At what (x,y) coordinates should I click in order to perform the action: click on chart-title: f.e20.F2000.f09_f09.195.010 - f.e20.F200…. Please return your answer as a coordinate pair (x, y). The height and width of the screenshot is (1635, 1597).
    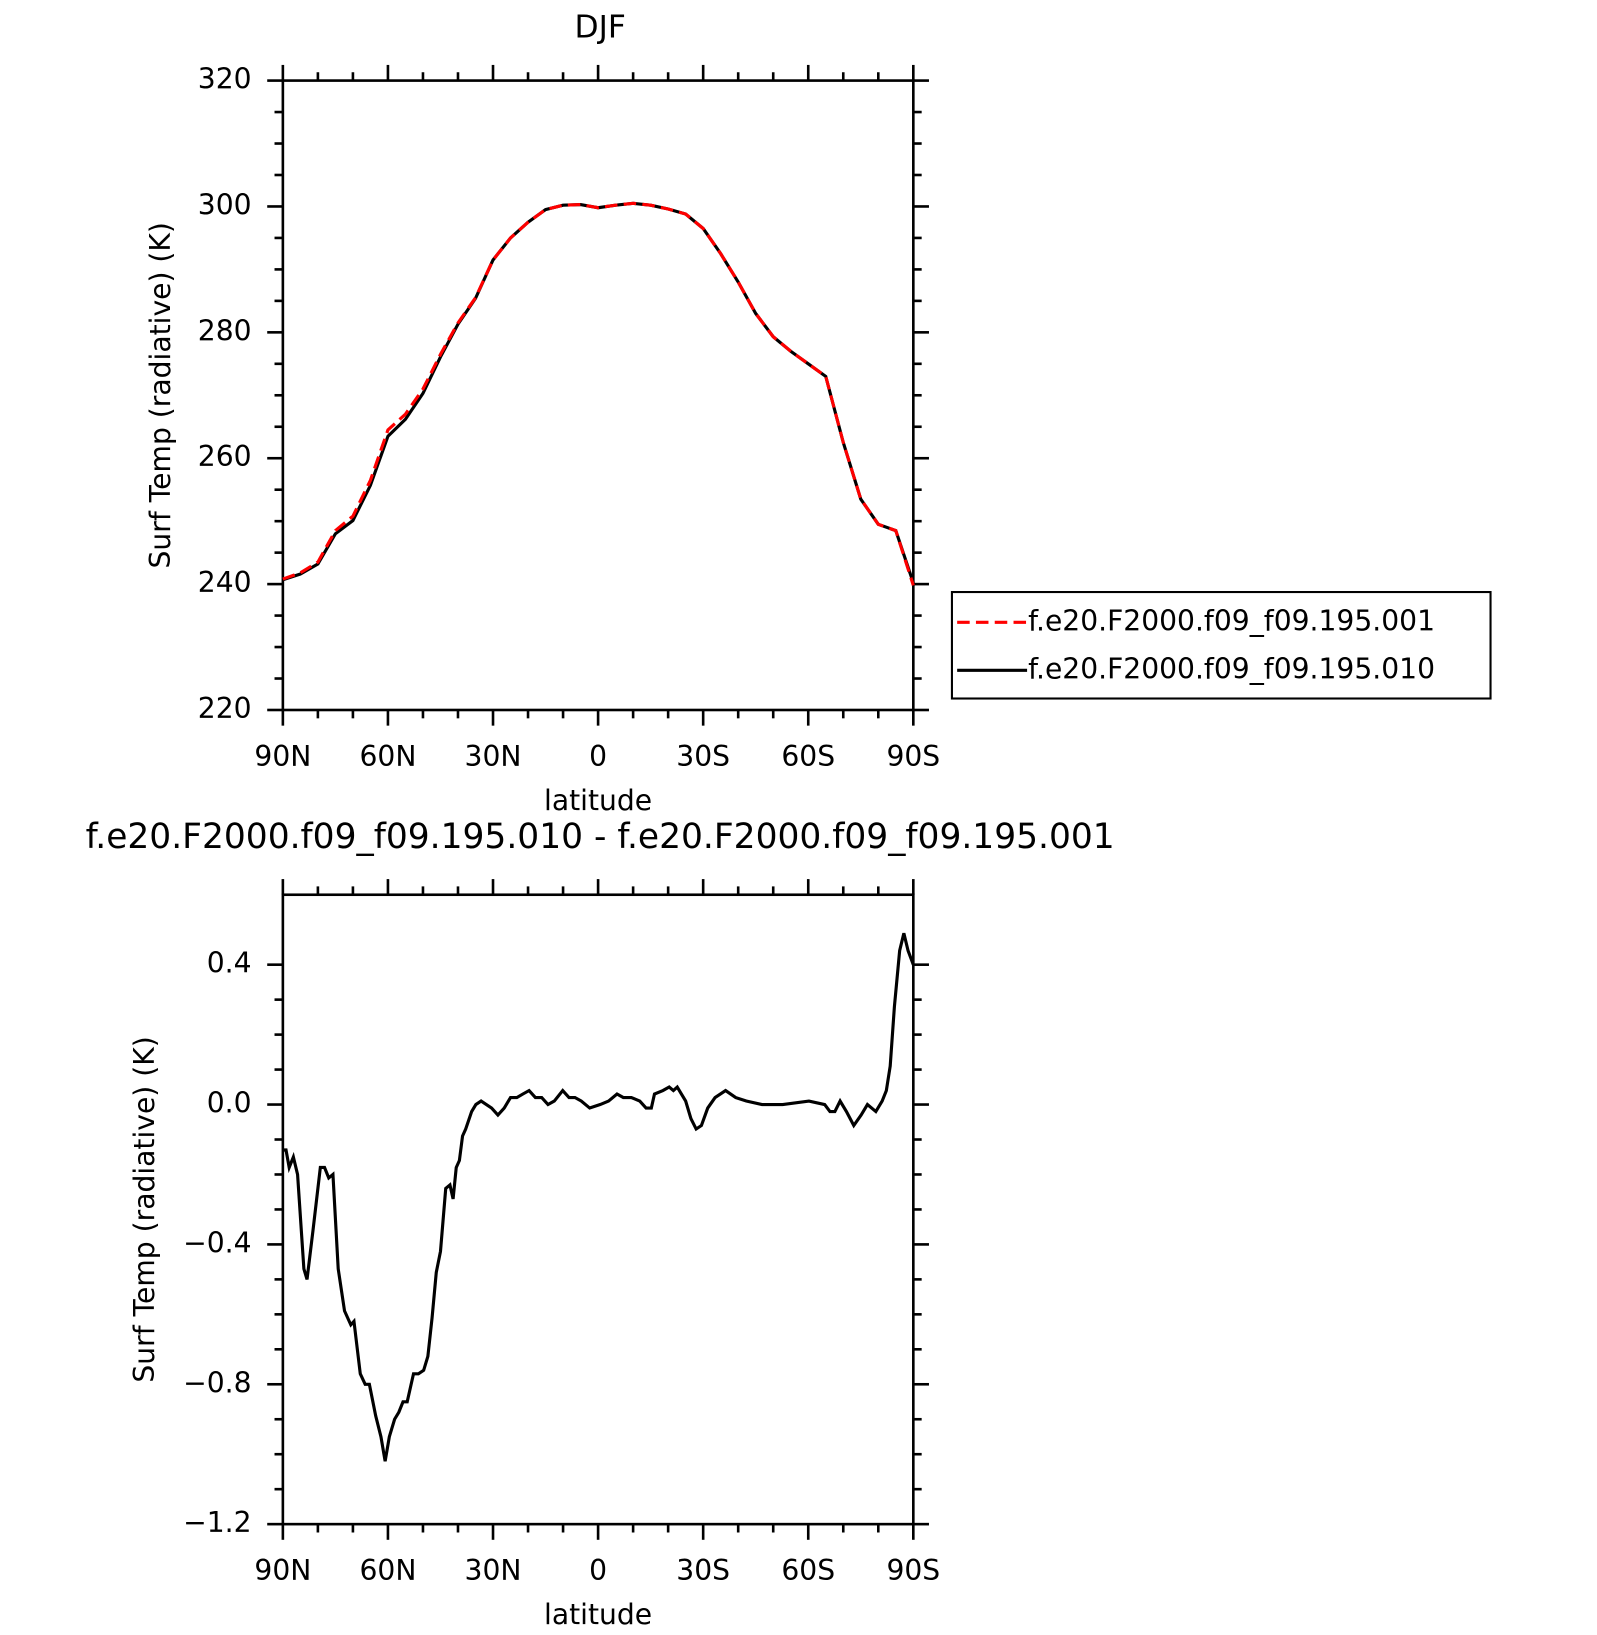
    Looking at the image, I should click on (600, 837).